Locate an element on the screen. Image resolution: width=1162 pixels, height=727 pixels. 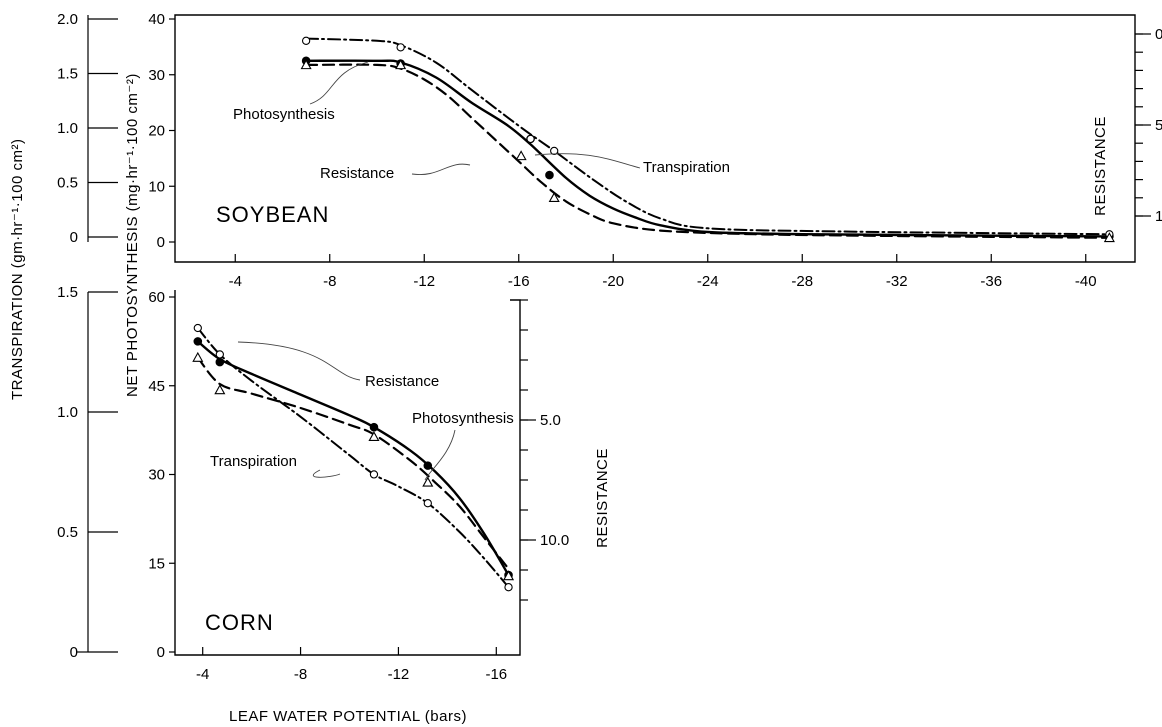
resistance-tick-label: 5 is located at coordinates (1158, 125).